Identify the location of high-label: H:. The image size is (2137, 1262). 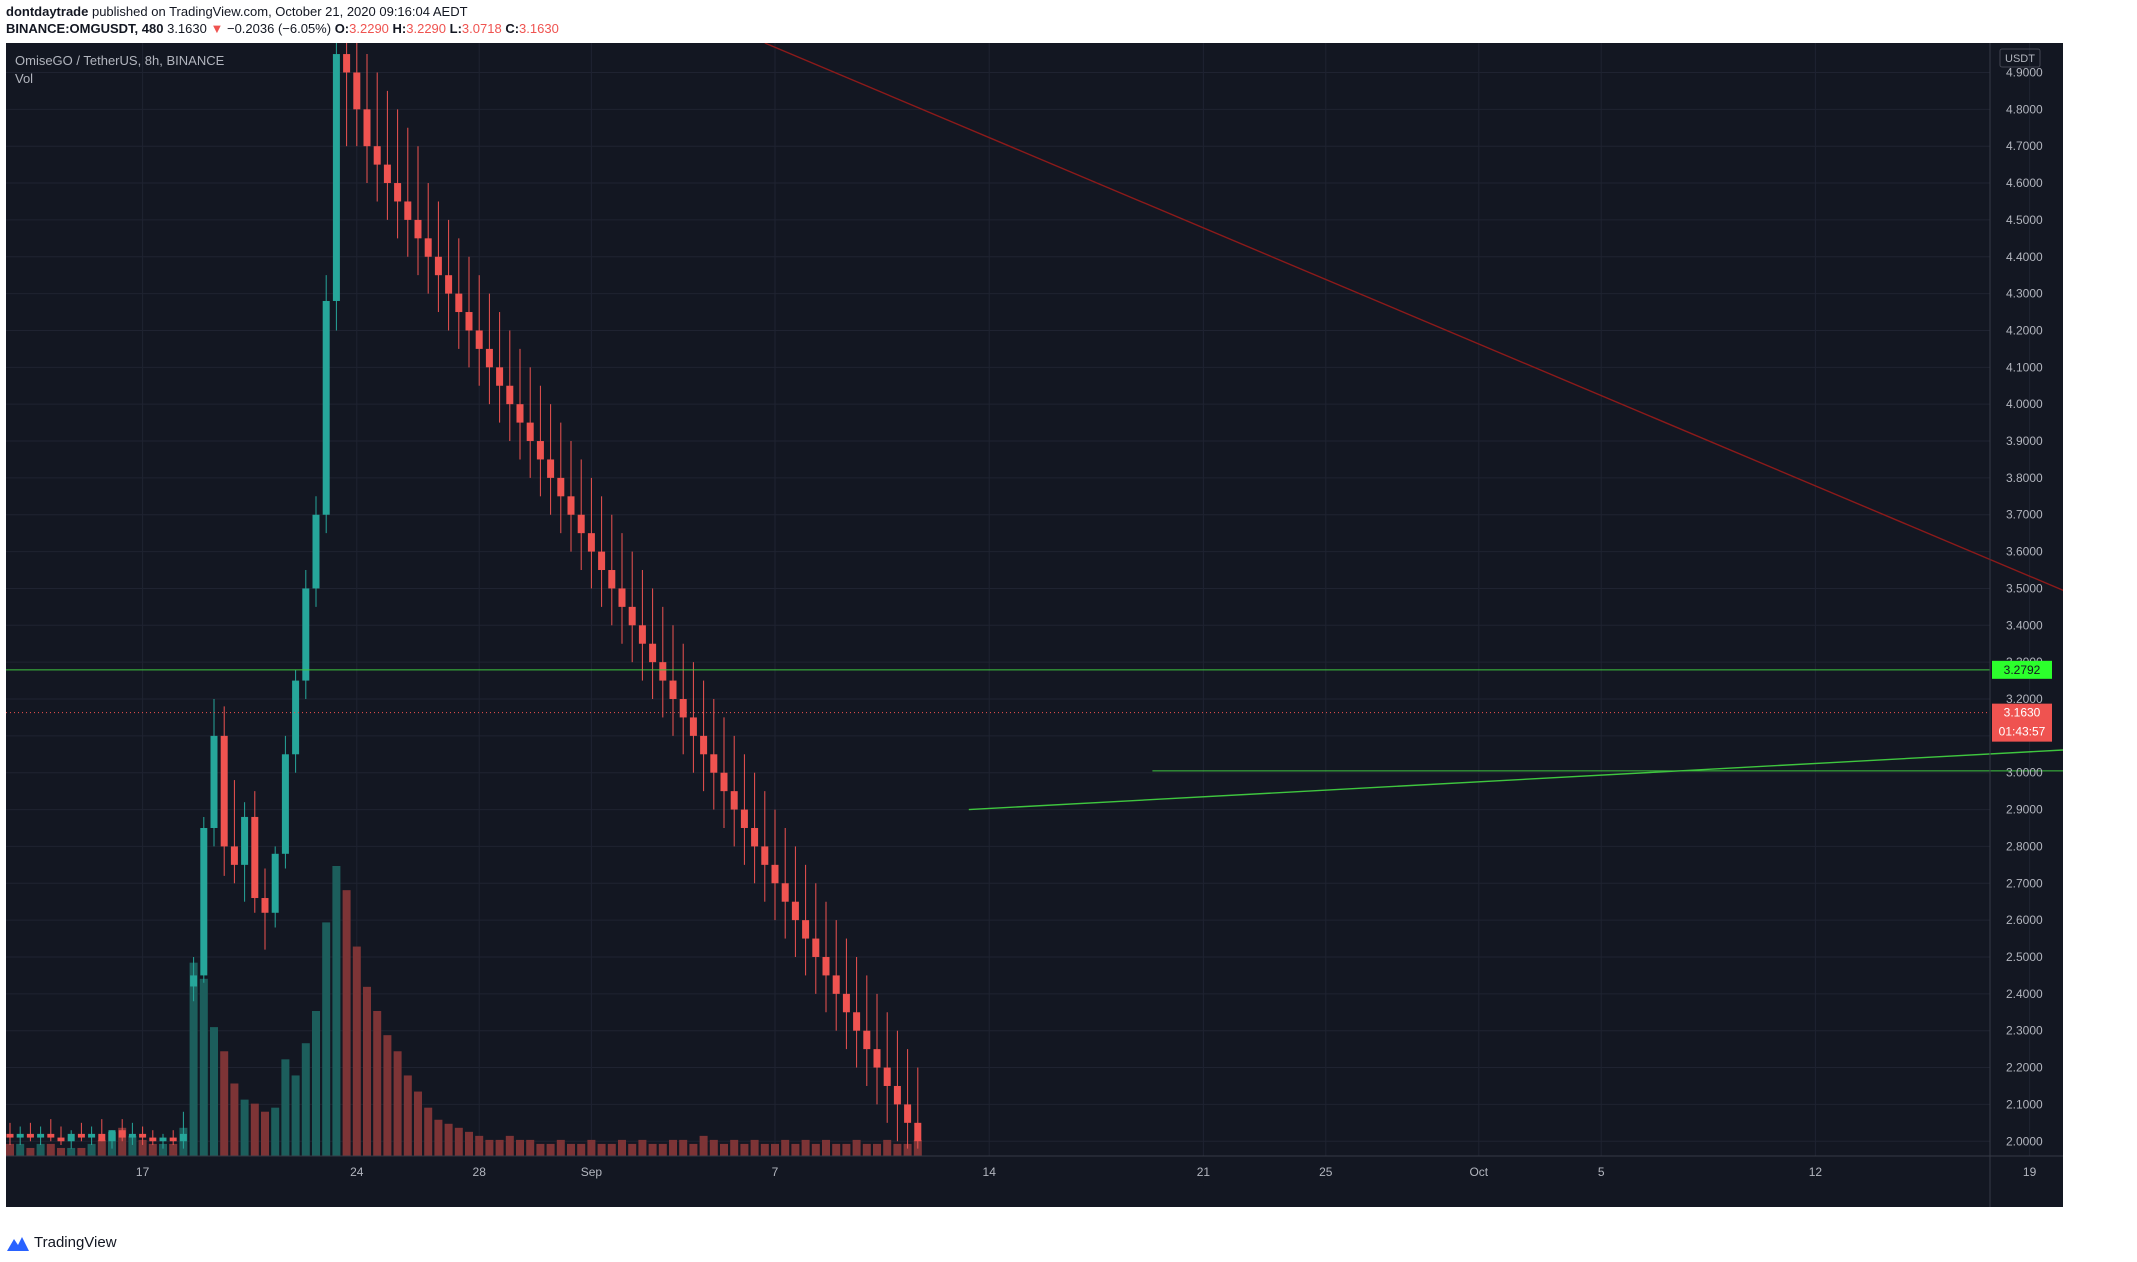
(399, 28).